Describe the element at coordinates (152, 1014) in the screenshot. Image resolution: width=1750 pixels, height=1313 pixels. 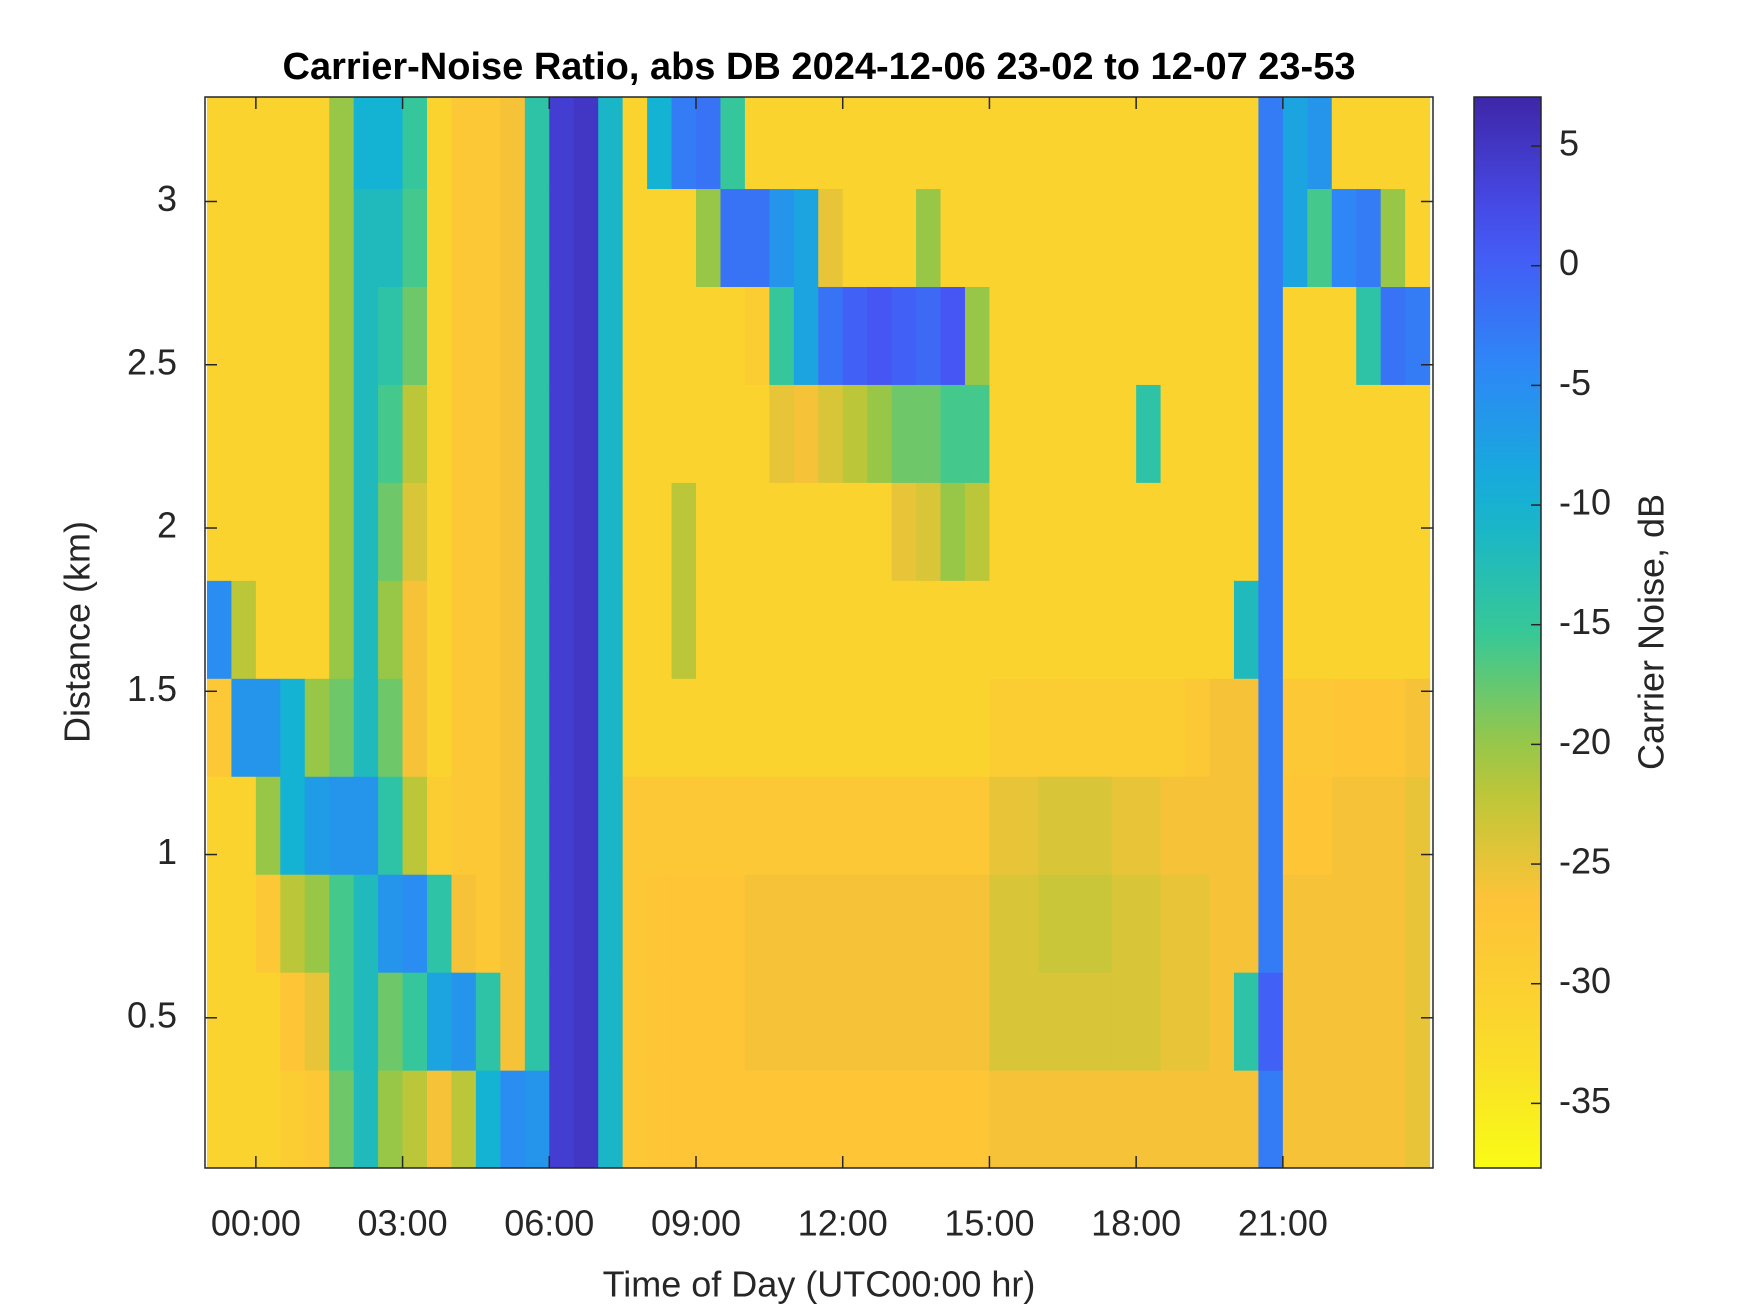
I see `y-tick-label: 0.5` at that location.